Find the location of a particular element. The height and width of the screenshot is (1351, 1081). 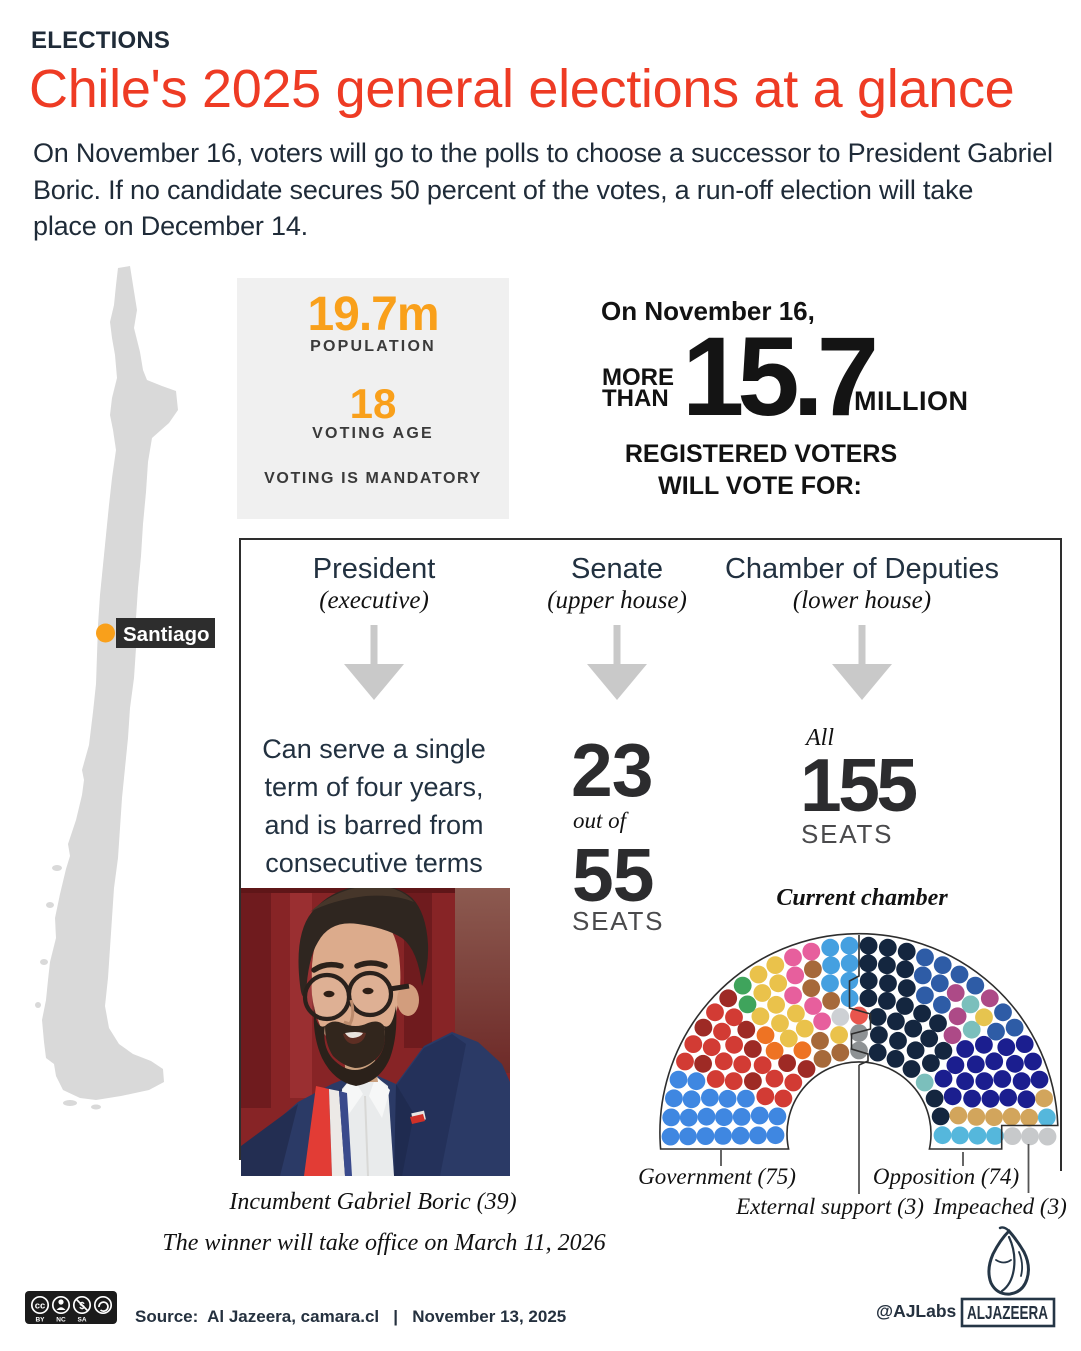

svg-text: BY is located at coordinates (40, 1320).